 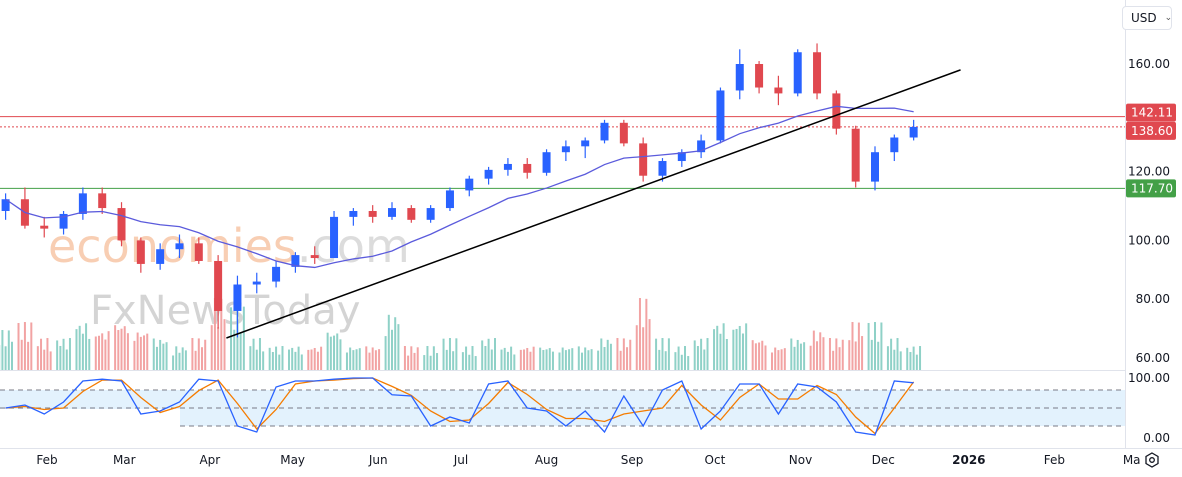 I want to click on time-axis-tick: Feb, so click(x=1054, y=460).